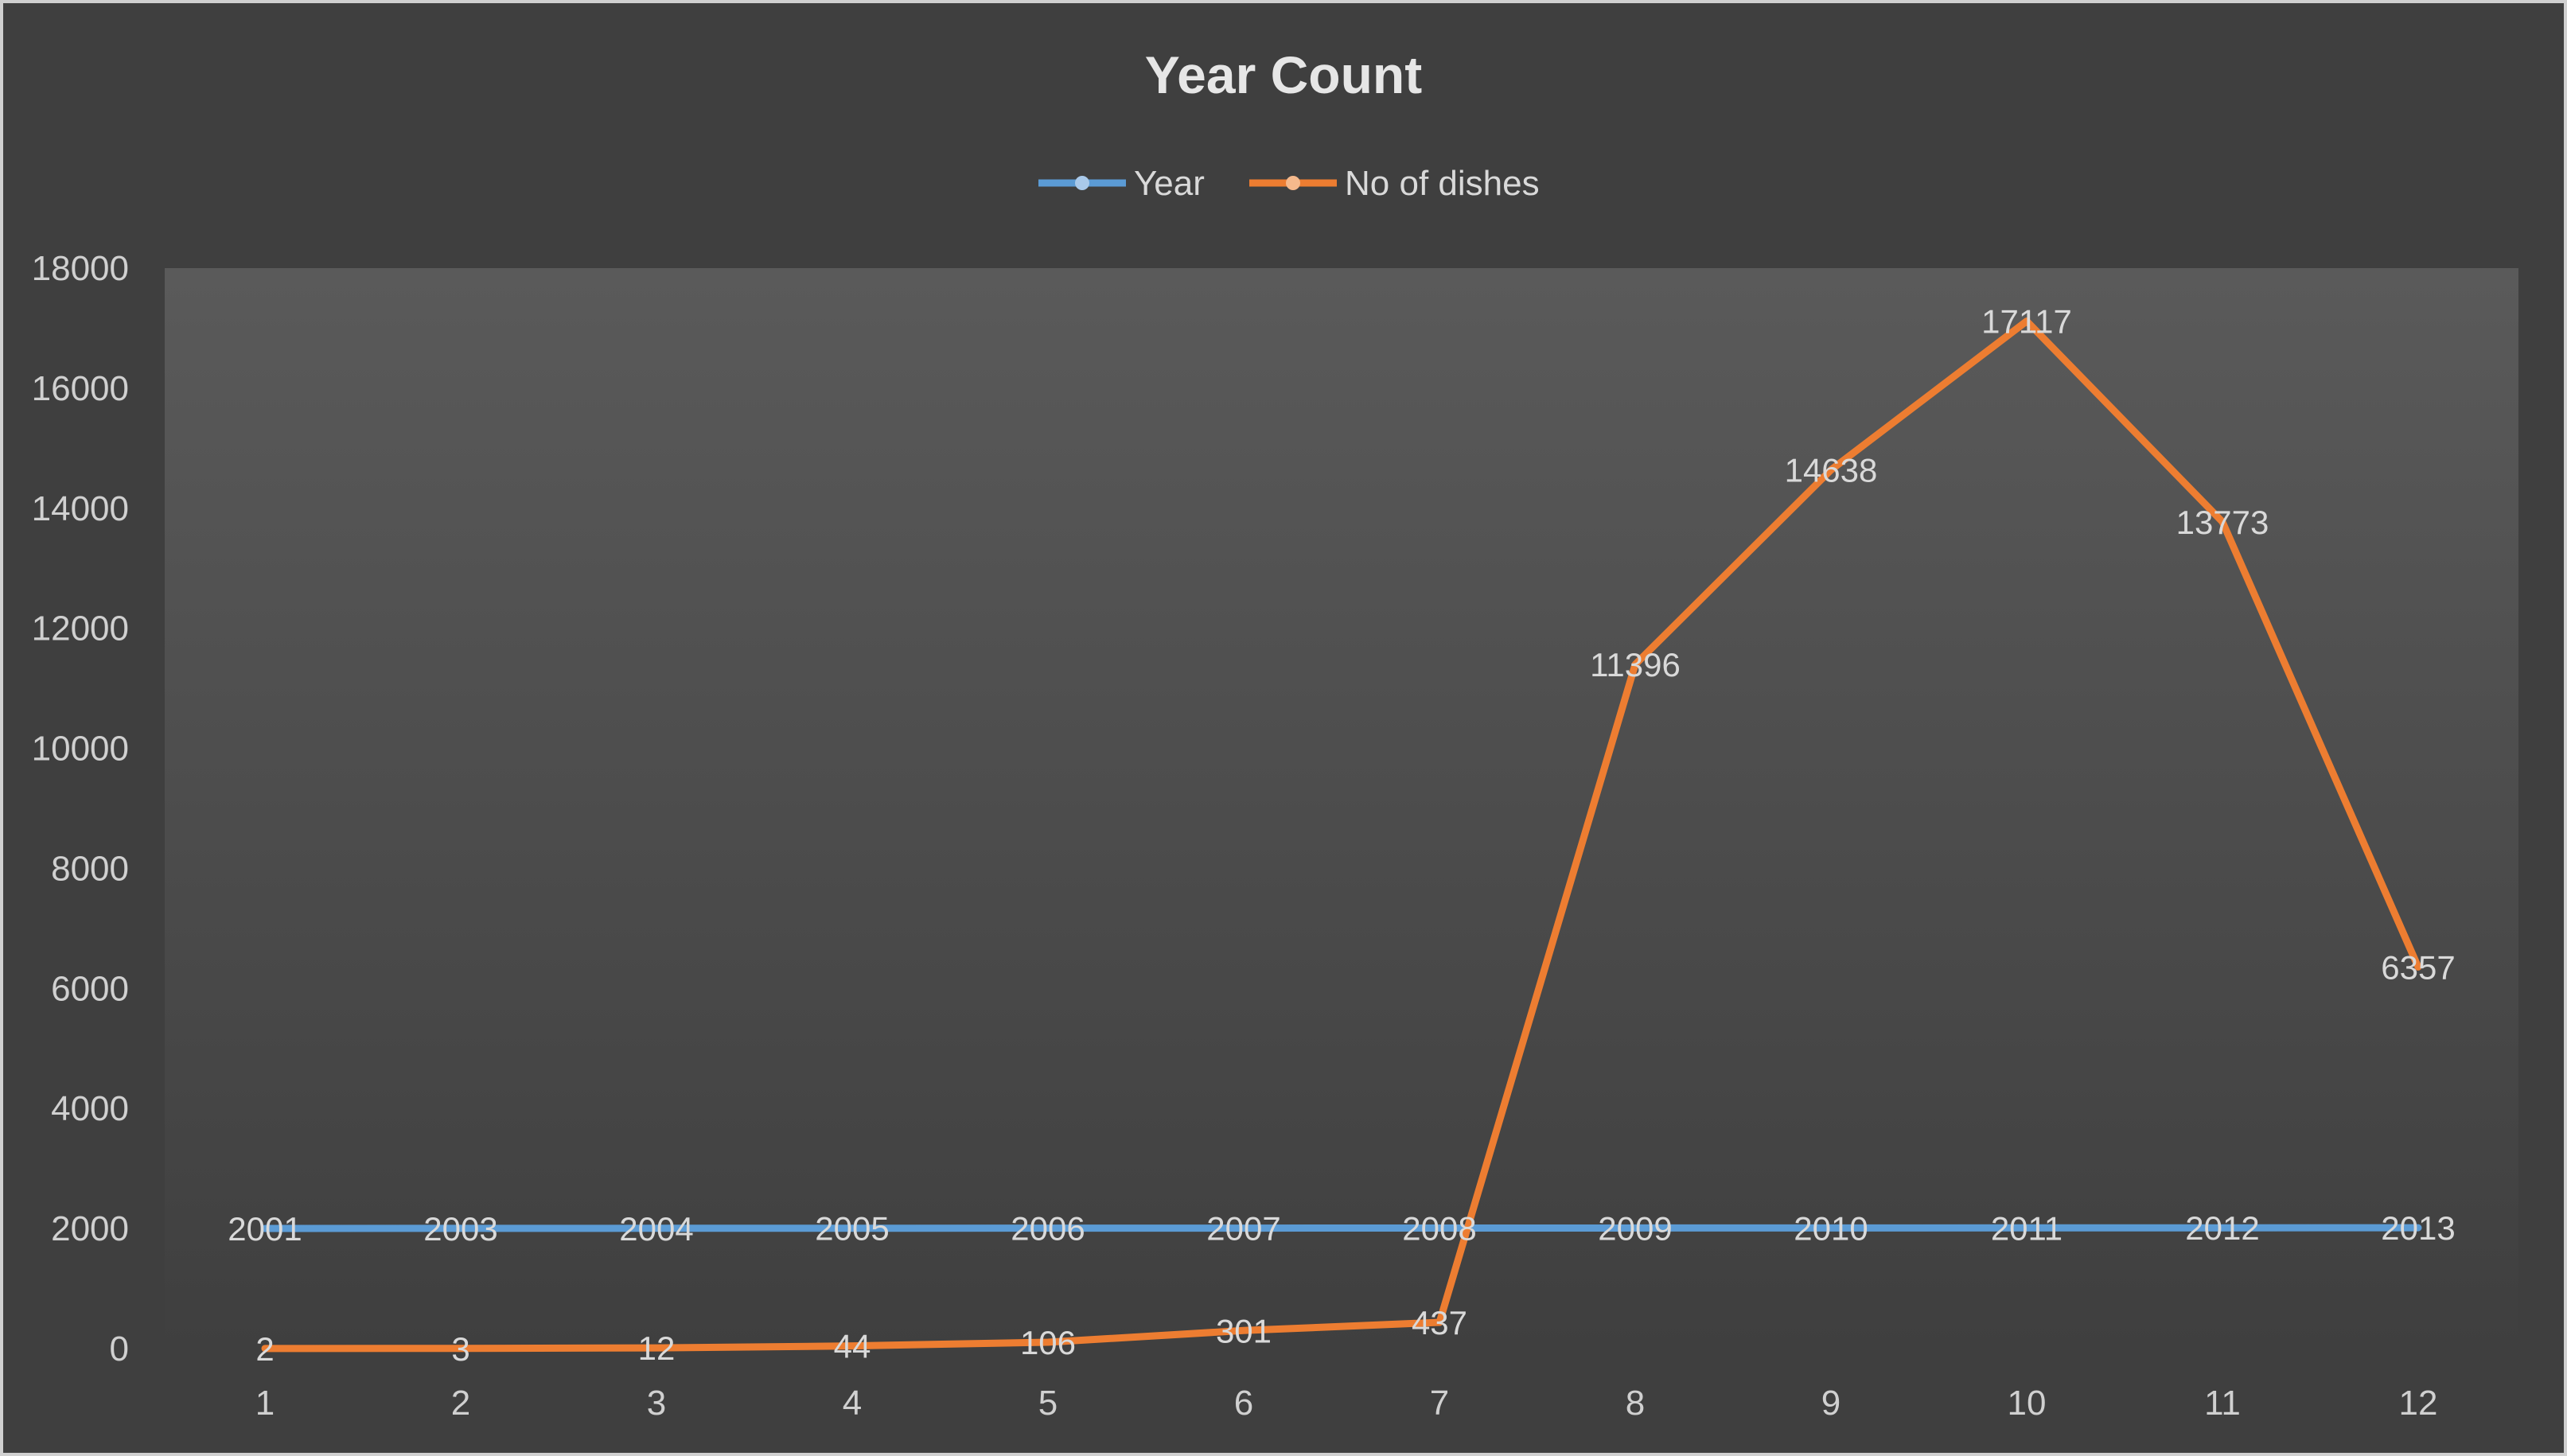  I want to click on x-tick-label: 7, so click(1440, 1403).